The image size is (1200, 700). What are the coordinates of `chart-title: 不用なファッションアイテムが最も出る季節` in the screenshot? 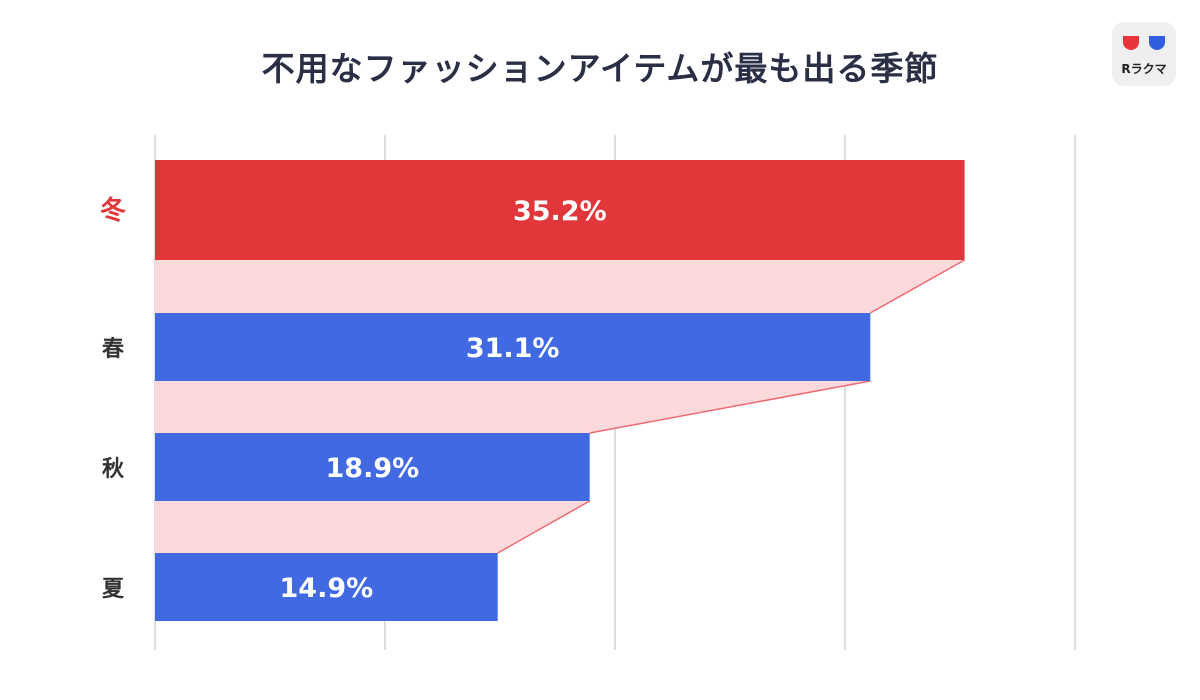 It's located at (600, 68).